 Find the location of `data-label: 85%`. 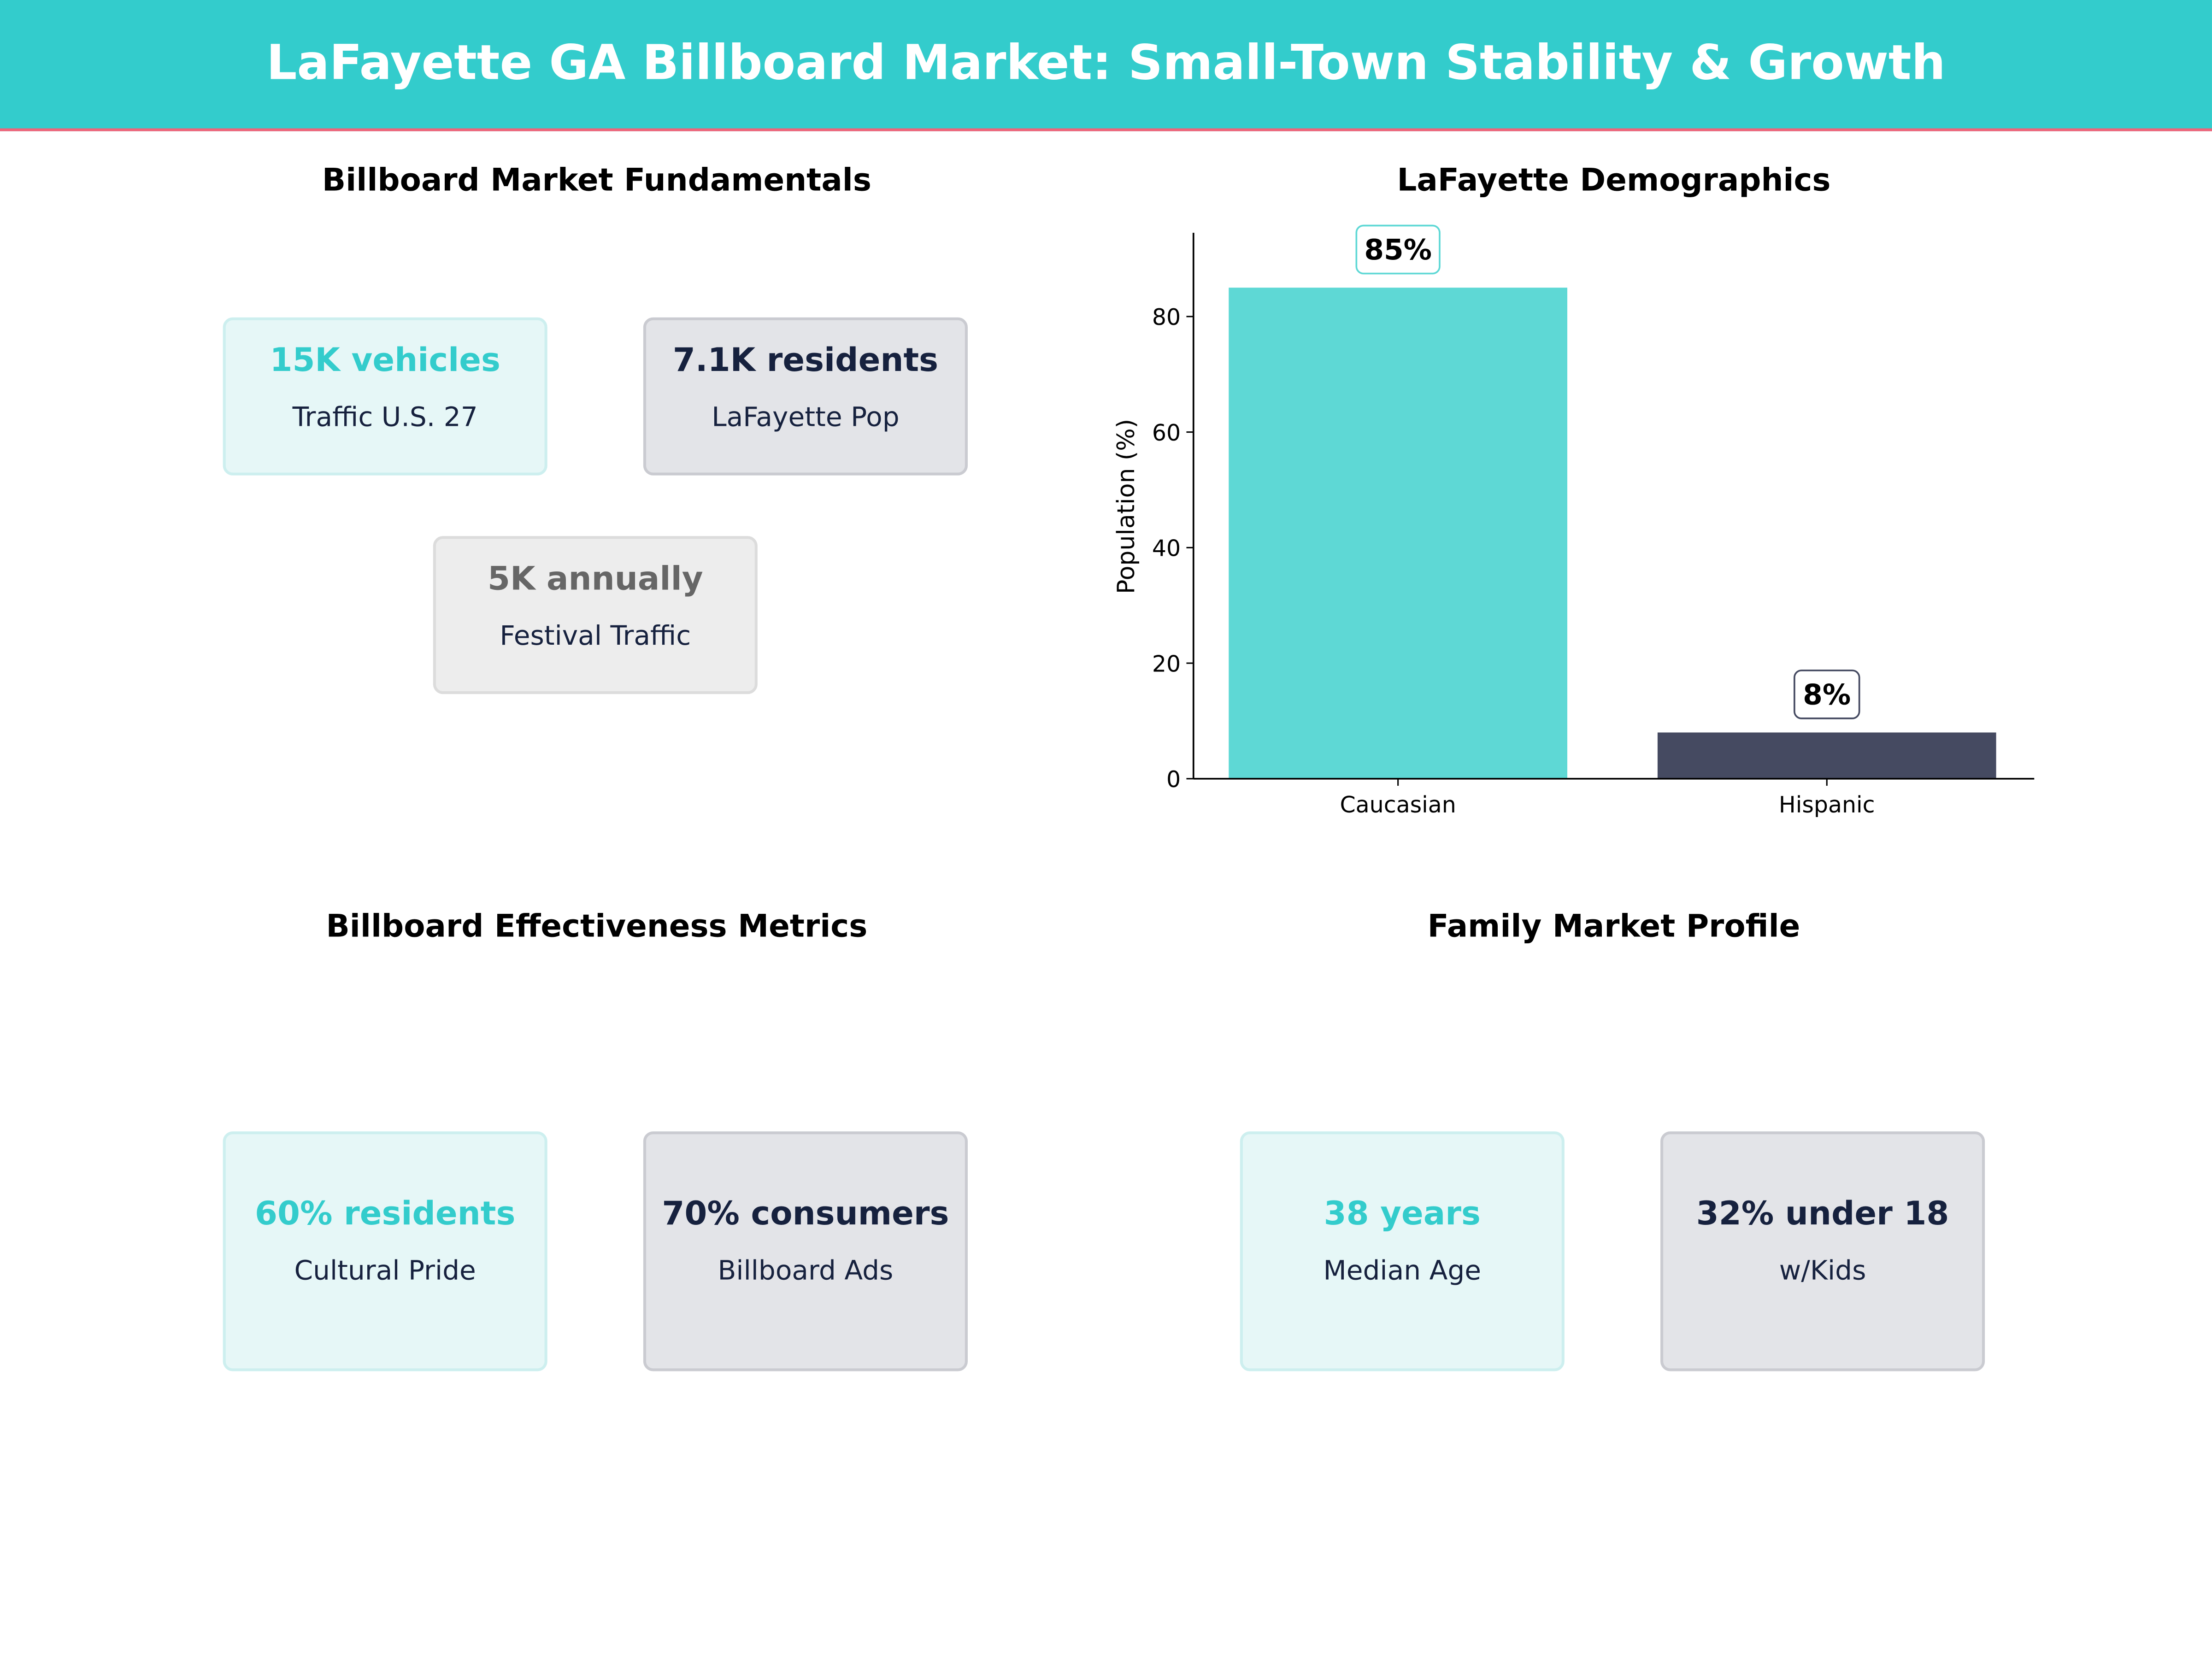

data-label: 85% is located at coordinates (1398, 250).